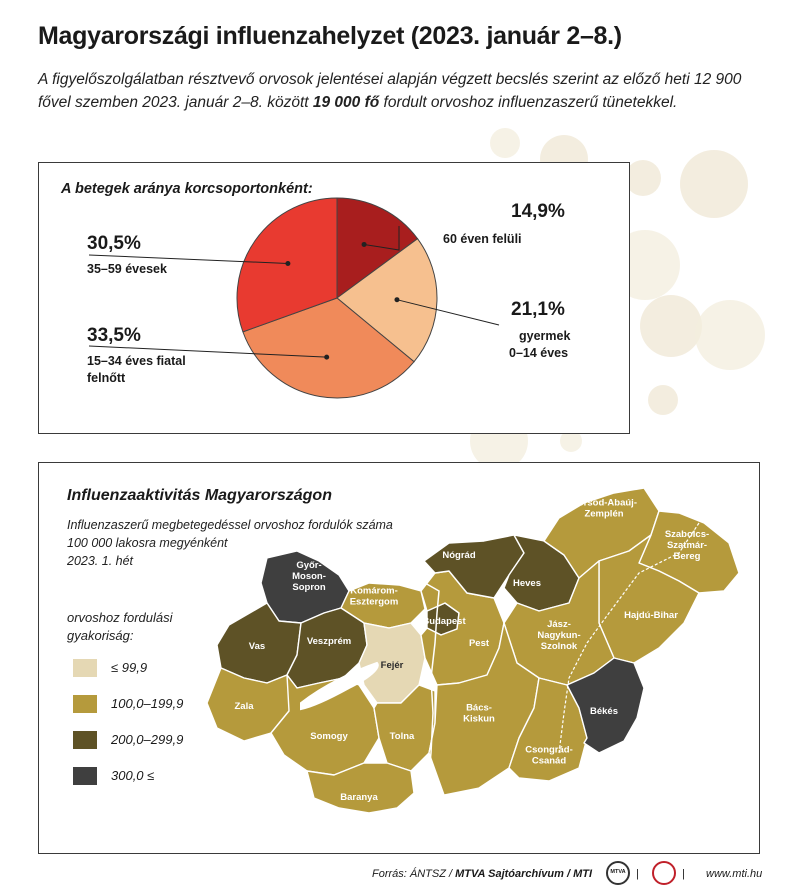 Image resolution: width=800 pixels, height=892 pixels. What do you see at coordinates (129, 667) in the screenshot?
I see `legend-label-low: ≤ 99,9` at bounding box center [129, 667].